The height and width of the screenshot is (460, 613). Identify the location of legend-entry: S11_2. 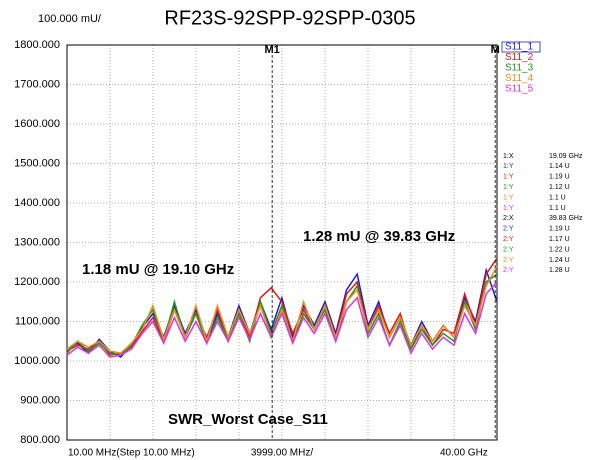
(519, 57).